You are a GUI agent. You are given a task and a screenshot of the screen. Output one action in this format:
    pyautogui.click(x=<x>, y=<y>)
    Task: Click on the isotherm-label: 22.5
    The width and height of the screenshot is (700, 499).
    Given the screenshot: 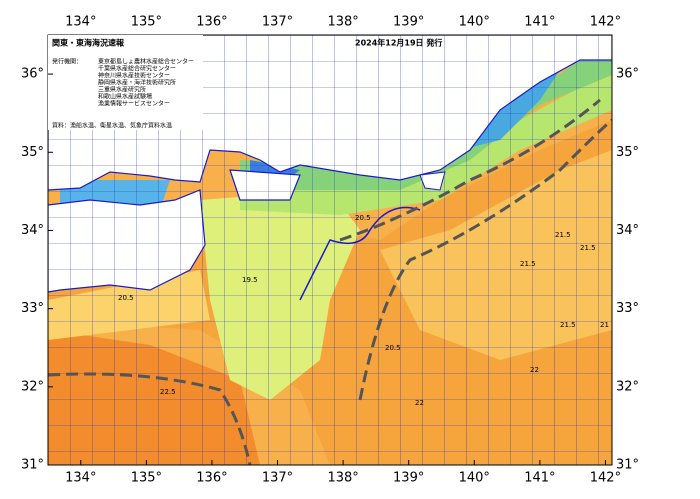 What is the action you would take?
    pyautogui.click(x=168, y=392)
    